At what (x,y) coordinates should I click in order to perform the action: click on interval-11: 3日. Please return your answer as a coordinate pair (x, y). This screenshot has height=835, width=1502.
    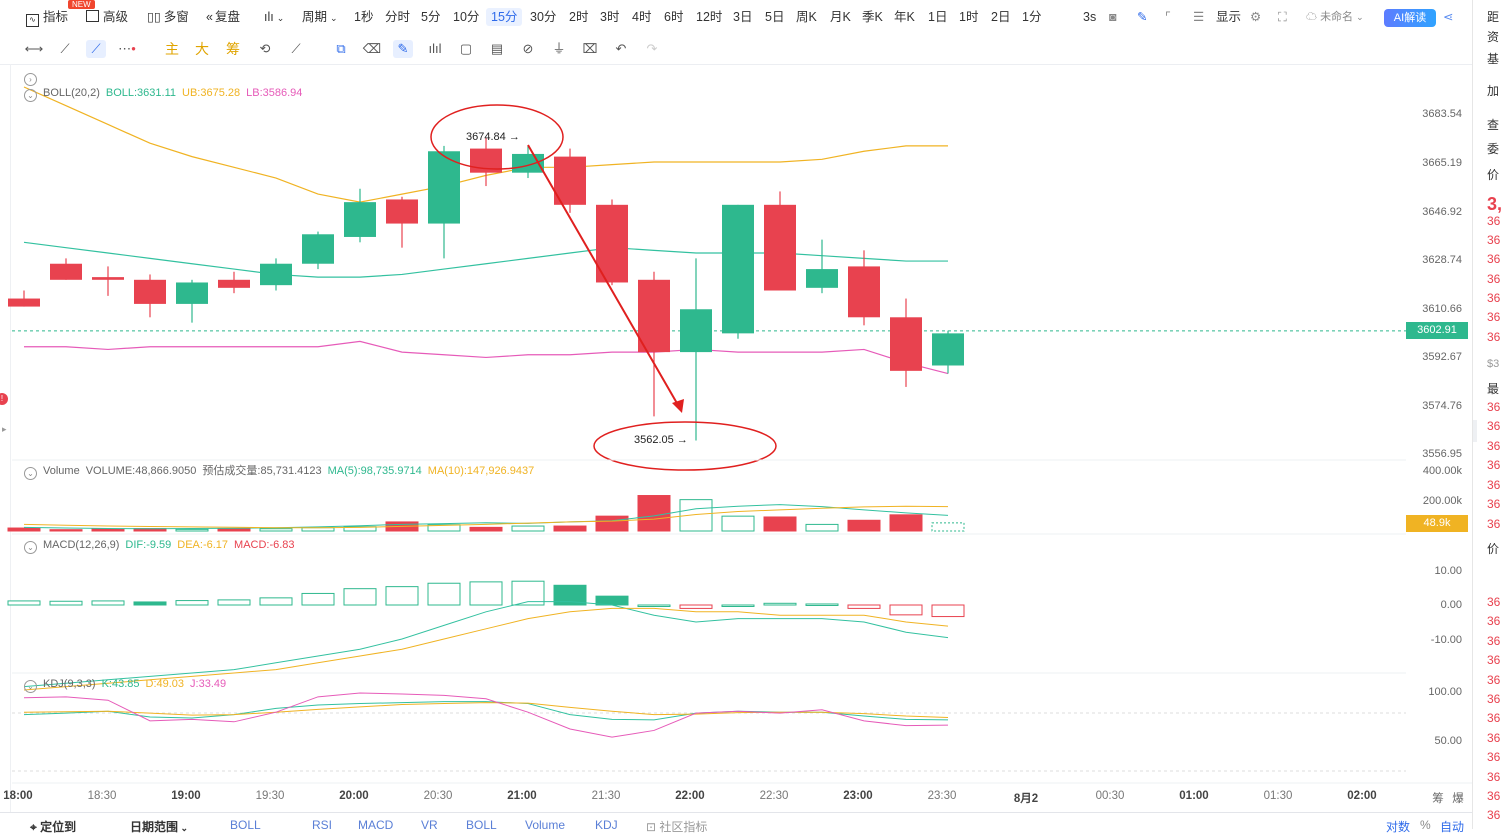
    Looking at the image, I should click on (743, 17).